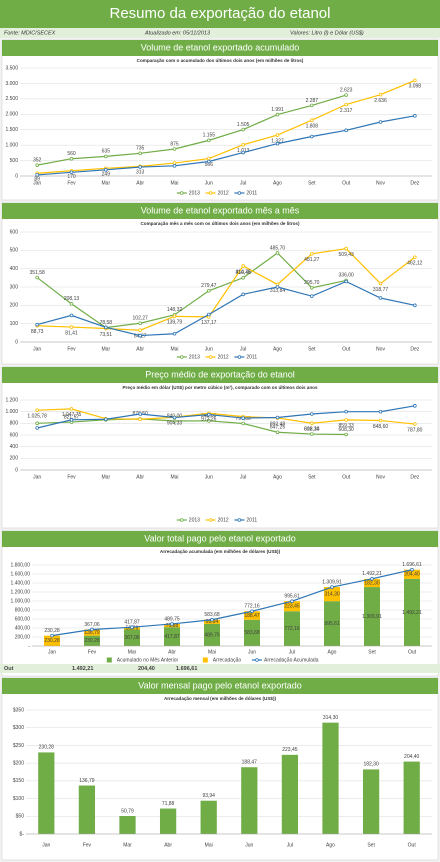 The width and height of the screenshot is (440, 862). What do you see at coordinates (380, 101) in the screenshot?
I see `value-label: 2.636` at bounding box center [380, 101].